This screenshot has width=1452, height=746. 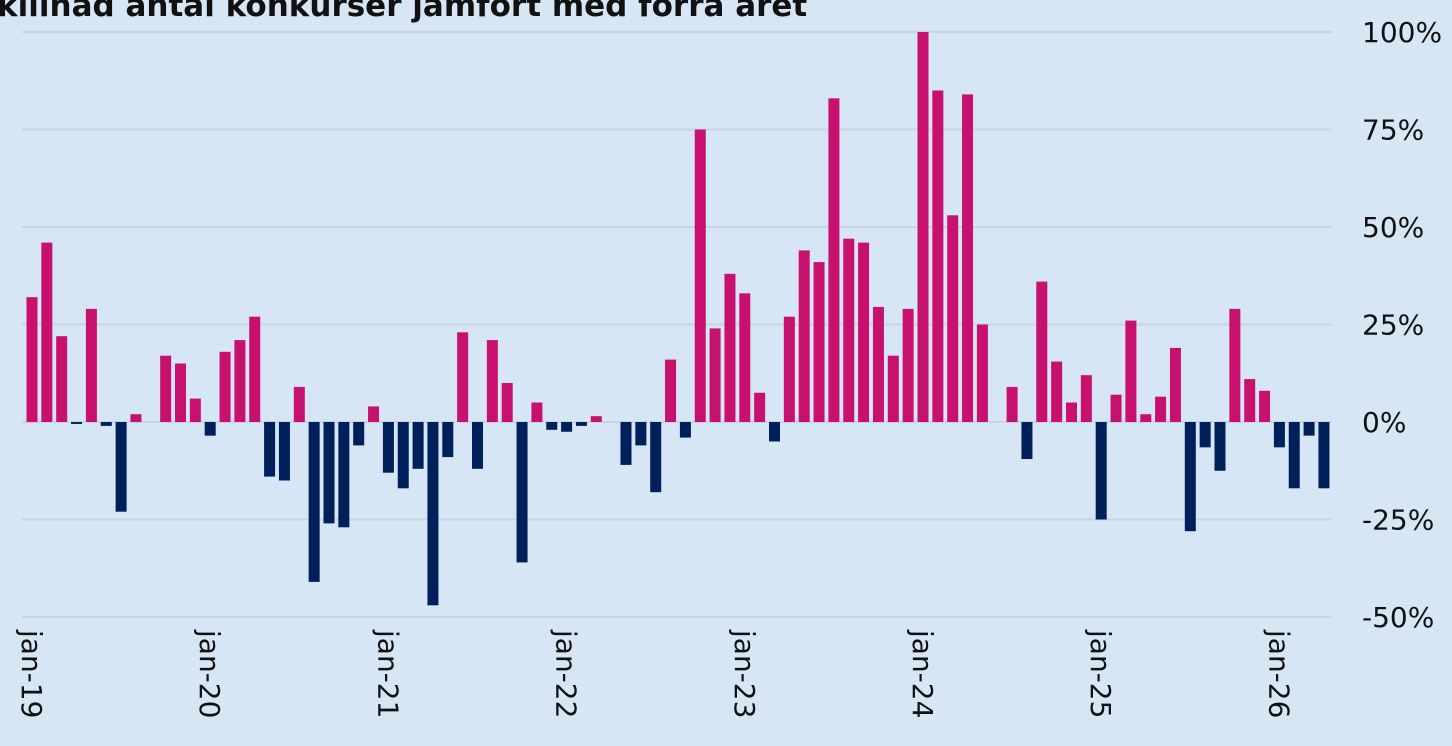 I want to click on x-tick-label: jan-25, so click(x=1100, y=673).